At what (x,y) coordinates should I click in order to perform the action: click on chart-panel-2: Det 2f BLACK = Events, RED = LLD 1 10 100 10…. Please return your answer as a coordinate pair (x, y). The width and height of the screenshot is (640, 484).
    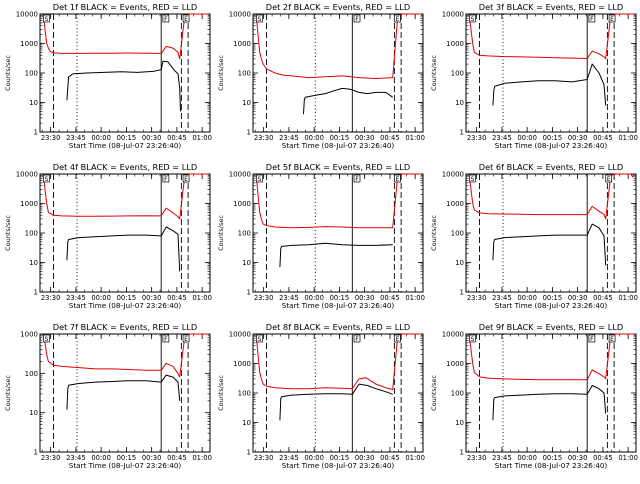
    Looking at the image, I should click on (321, 76).